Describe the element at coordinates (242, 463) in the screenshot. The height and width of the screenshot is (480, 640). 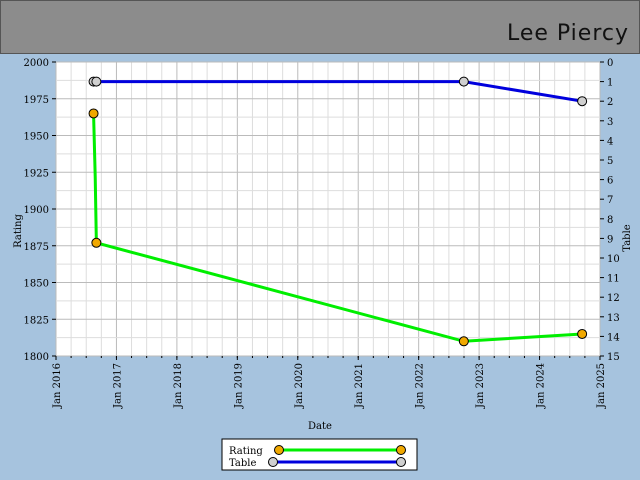
I see `legend-label-table: Table` at that location.